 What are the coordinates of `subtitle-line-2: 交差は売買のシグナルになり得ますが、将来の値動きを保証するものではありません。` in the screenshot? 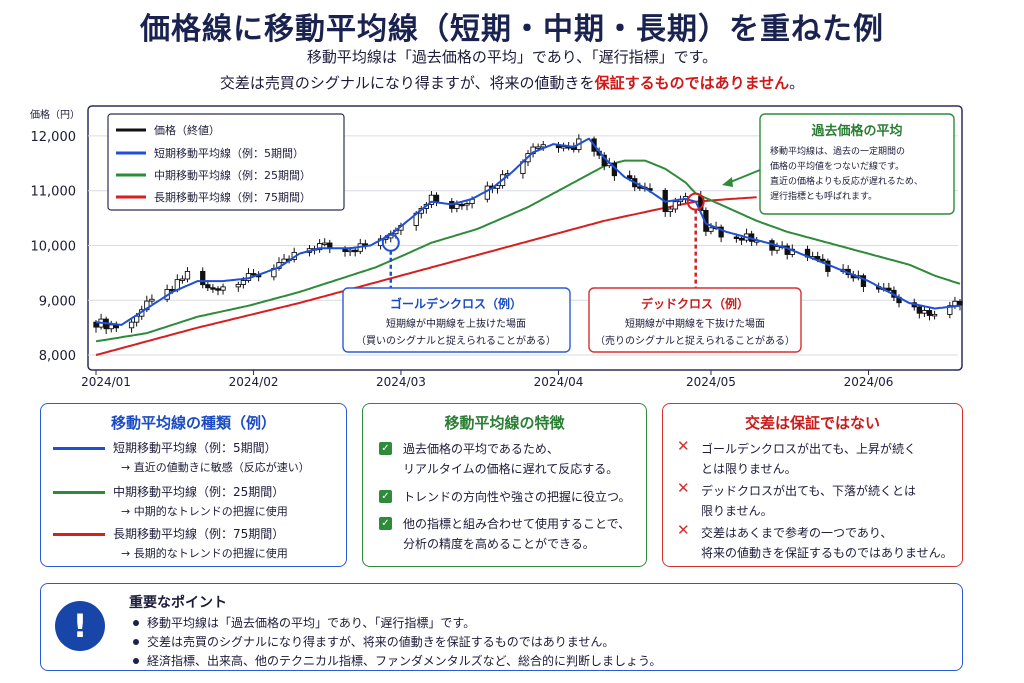 It's located at (512, 82).